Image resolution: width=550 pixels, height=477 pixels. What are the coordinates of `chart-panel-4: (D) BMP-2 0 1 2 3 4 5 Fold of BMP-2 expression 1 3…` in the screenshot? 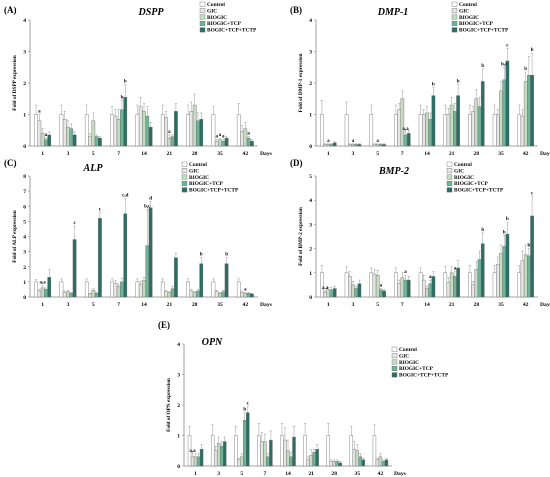 It's located at (420, 233).